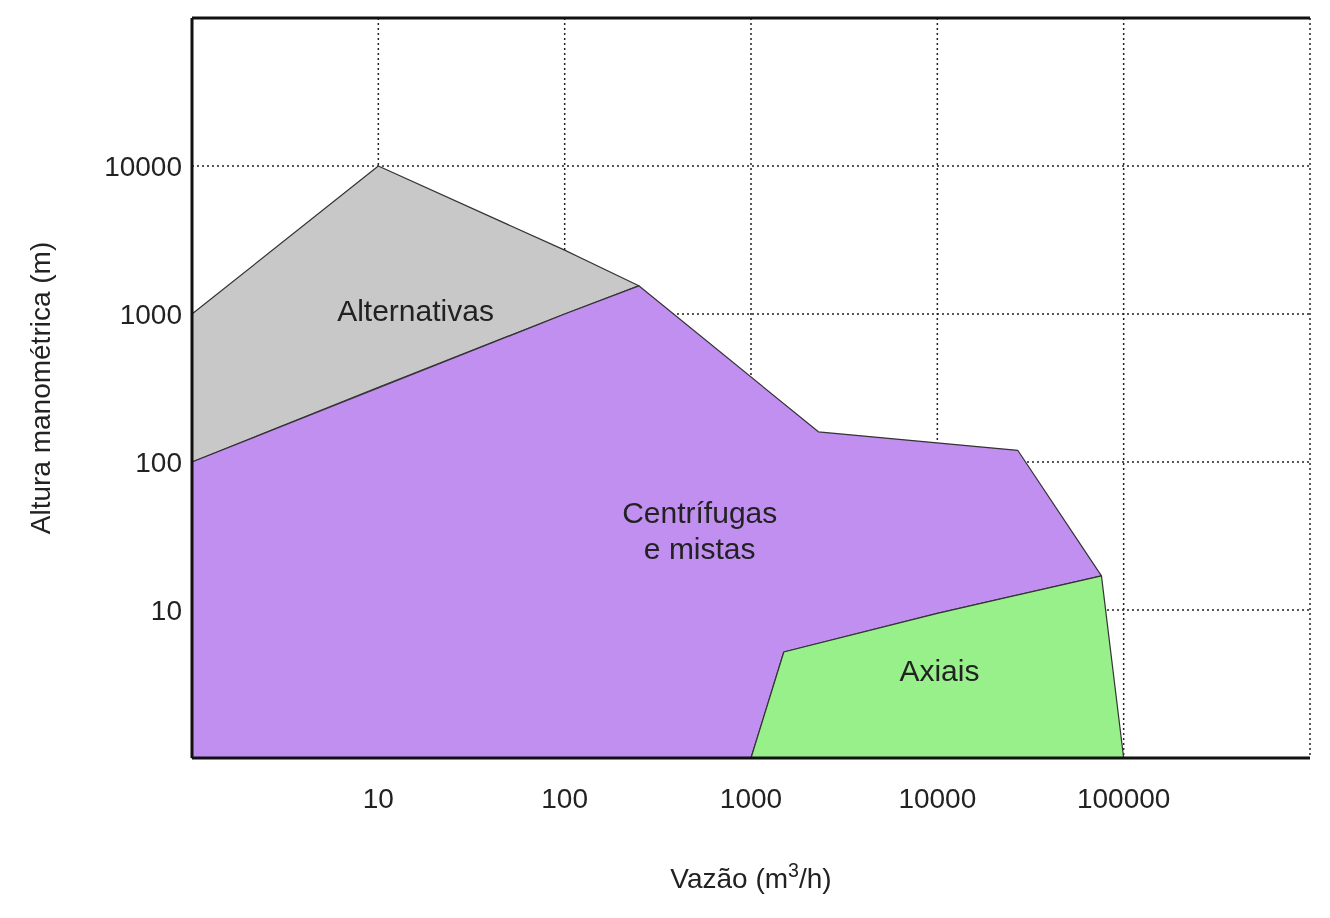  What do you see at coordinates (150, 314) in the screenshot?
I see `y-tick-label: 1000` at bounding box center [150, 314].